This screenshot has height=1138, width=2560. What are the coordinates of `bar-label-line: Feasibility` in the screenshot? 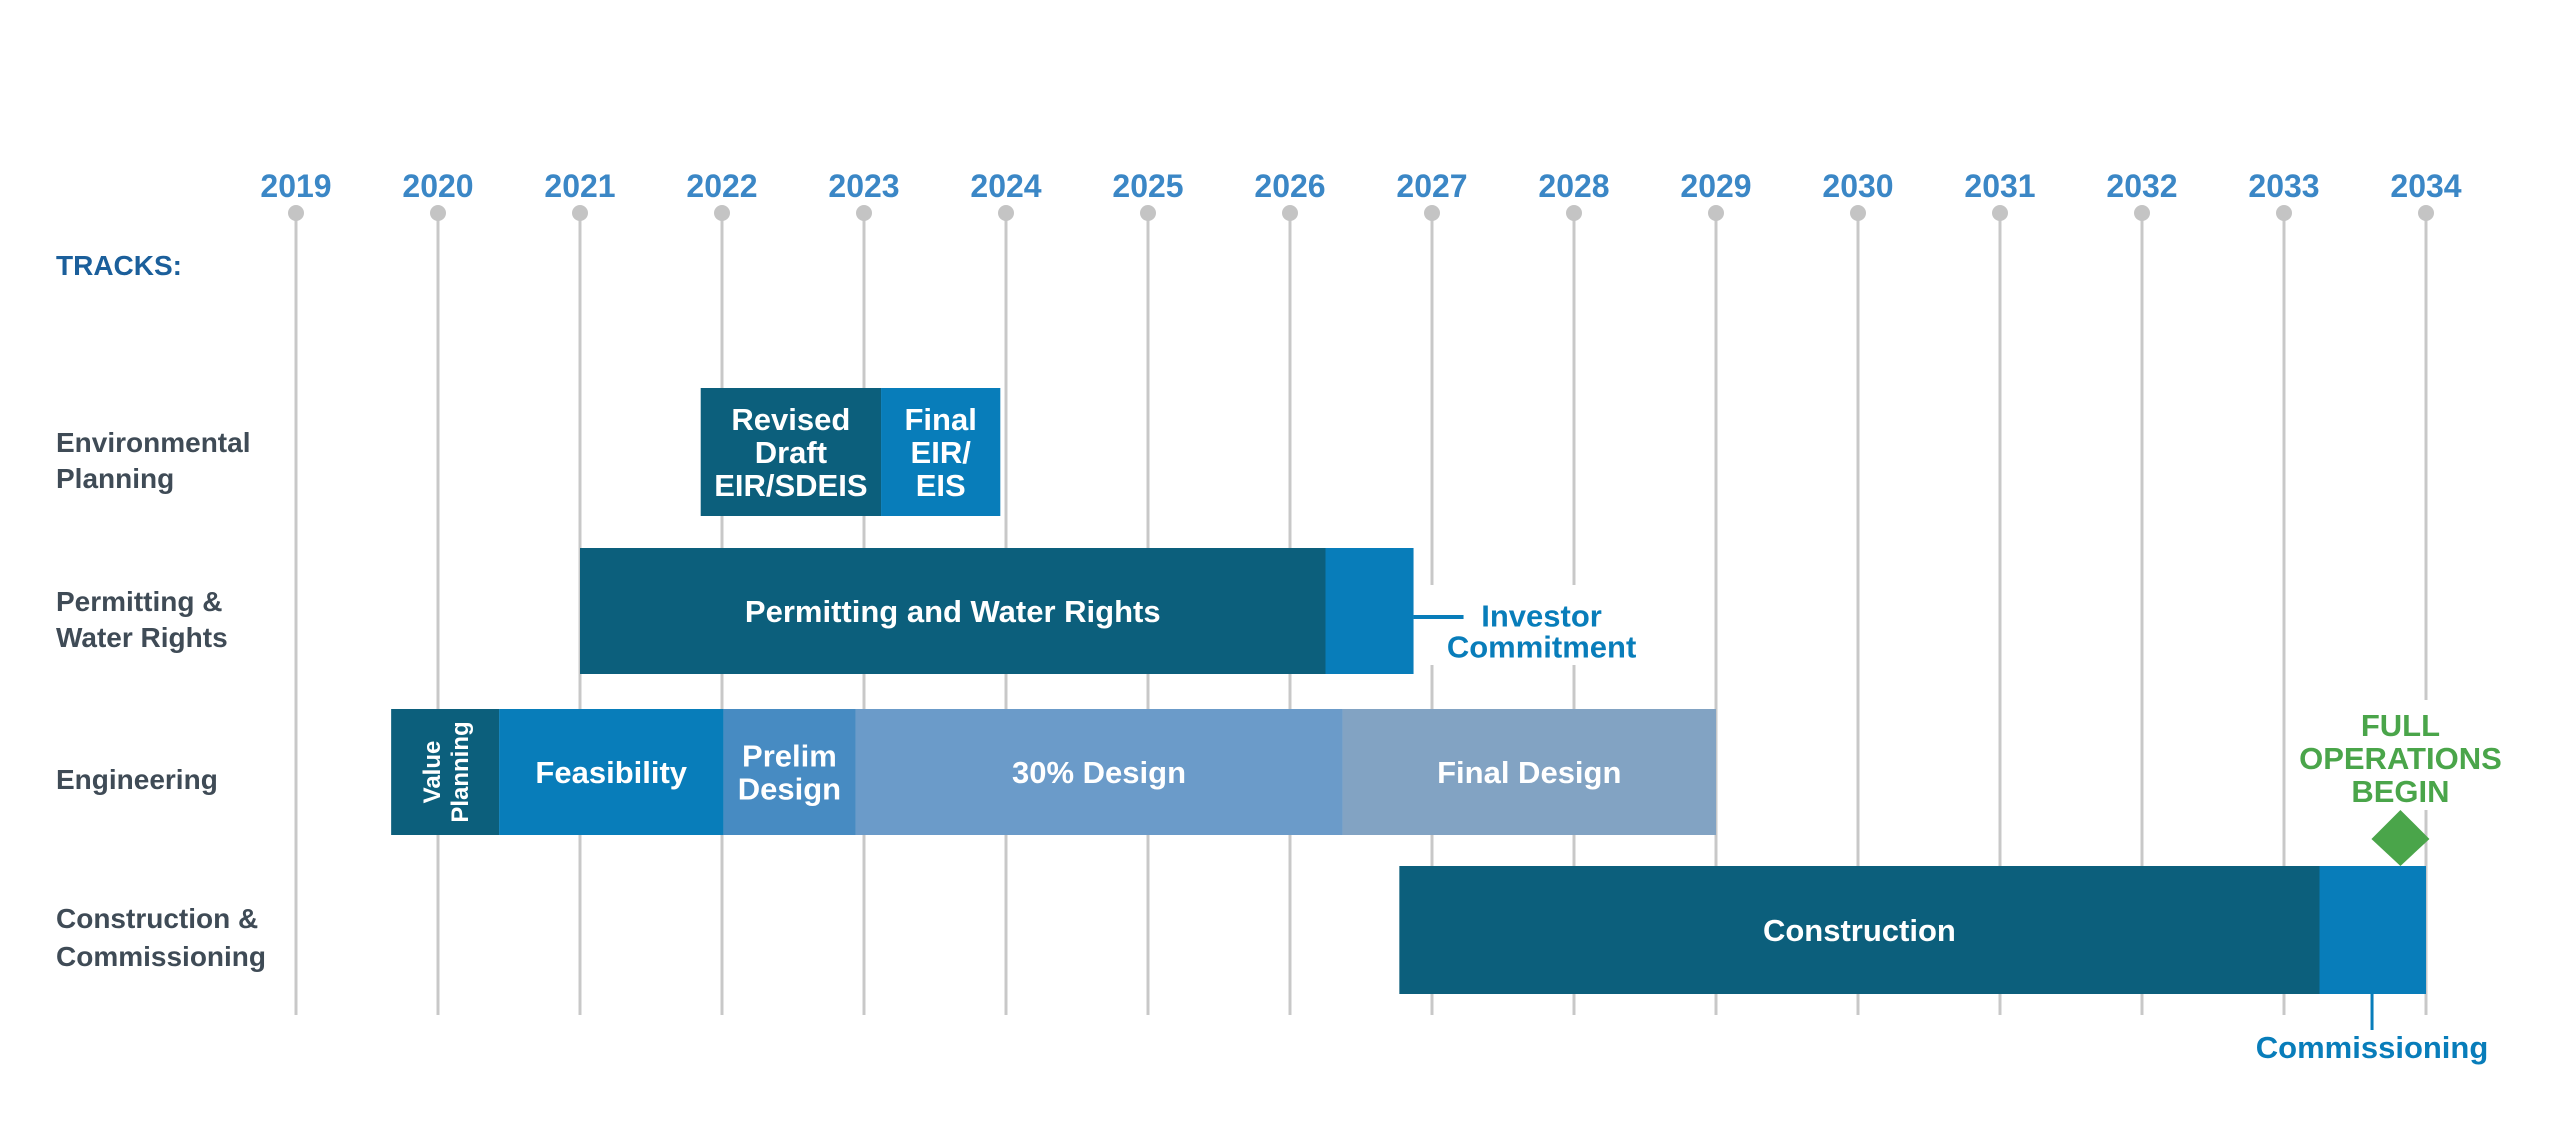 It's located at (611, 772).